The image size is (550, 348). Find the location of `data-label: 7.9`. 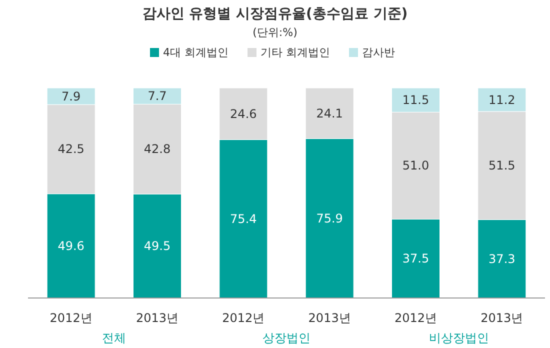

data-label: 7.9 is located at coordinates (71, 96).